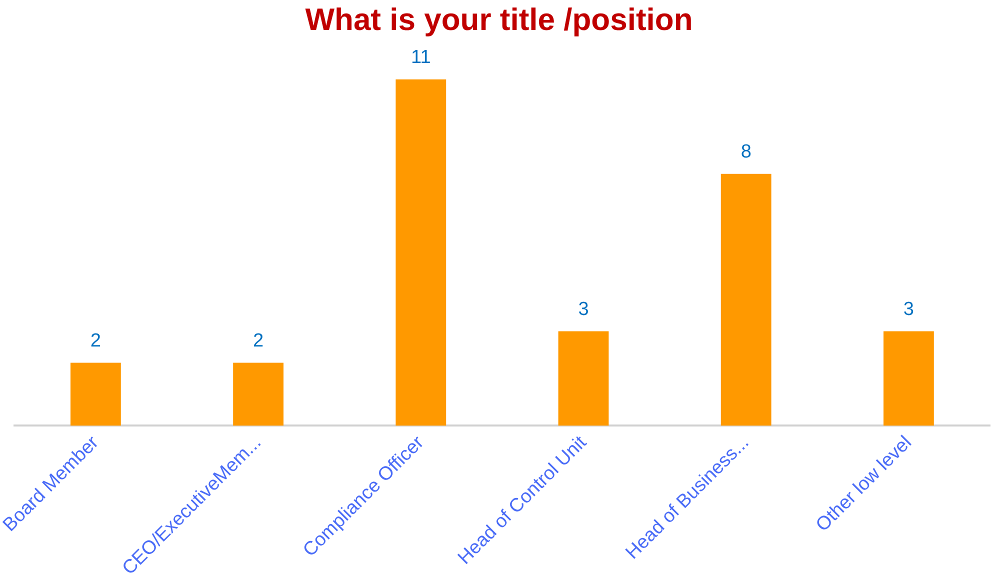 The height and width of the screenshot is (586, 998). I want to click on data-label: 11, so click(421, 57).